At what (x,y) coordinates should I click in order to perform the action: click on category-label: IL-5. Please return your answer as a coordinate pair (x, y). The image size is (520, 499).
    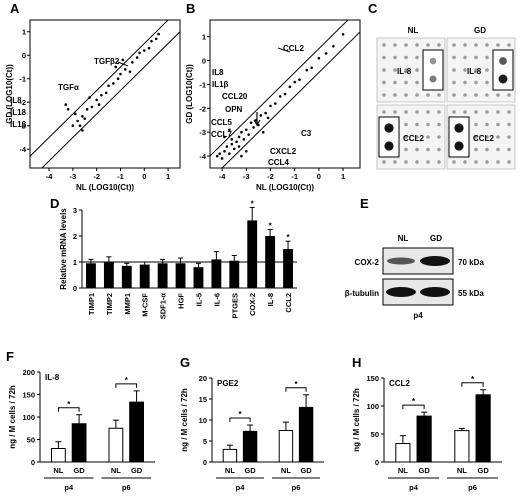
    Looking at the image, I should click on (198, 299).